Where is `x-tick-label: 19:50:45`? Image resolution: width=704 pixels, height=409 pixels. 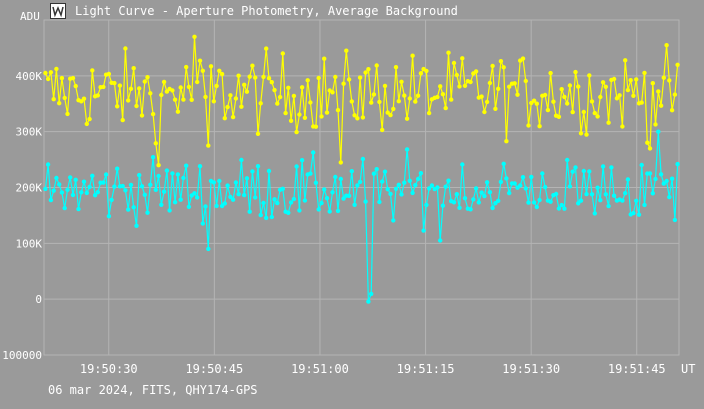 x-tick-label: 19:50:45 is located at coordinates (214, 369).